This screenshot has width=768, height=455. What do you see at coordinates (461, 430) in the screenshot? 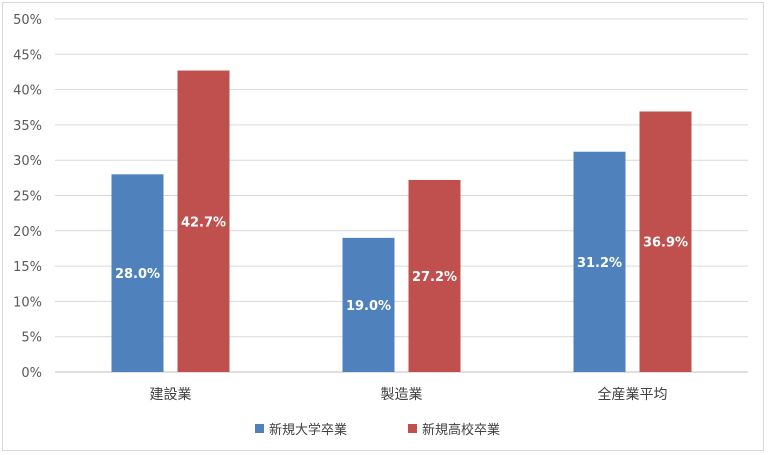
I see `legend-label: 新規高校卒業` at bounding box center [461, 430].